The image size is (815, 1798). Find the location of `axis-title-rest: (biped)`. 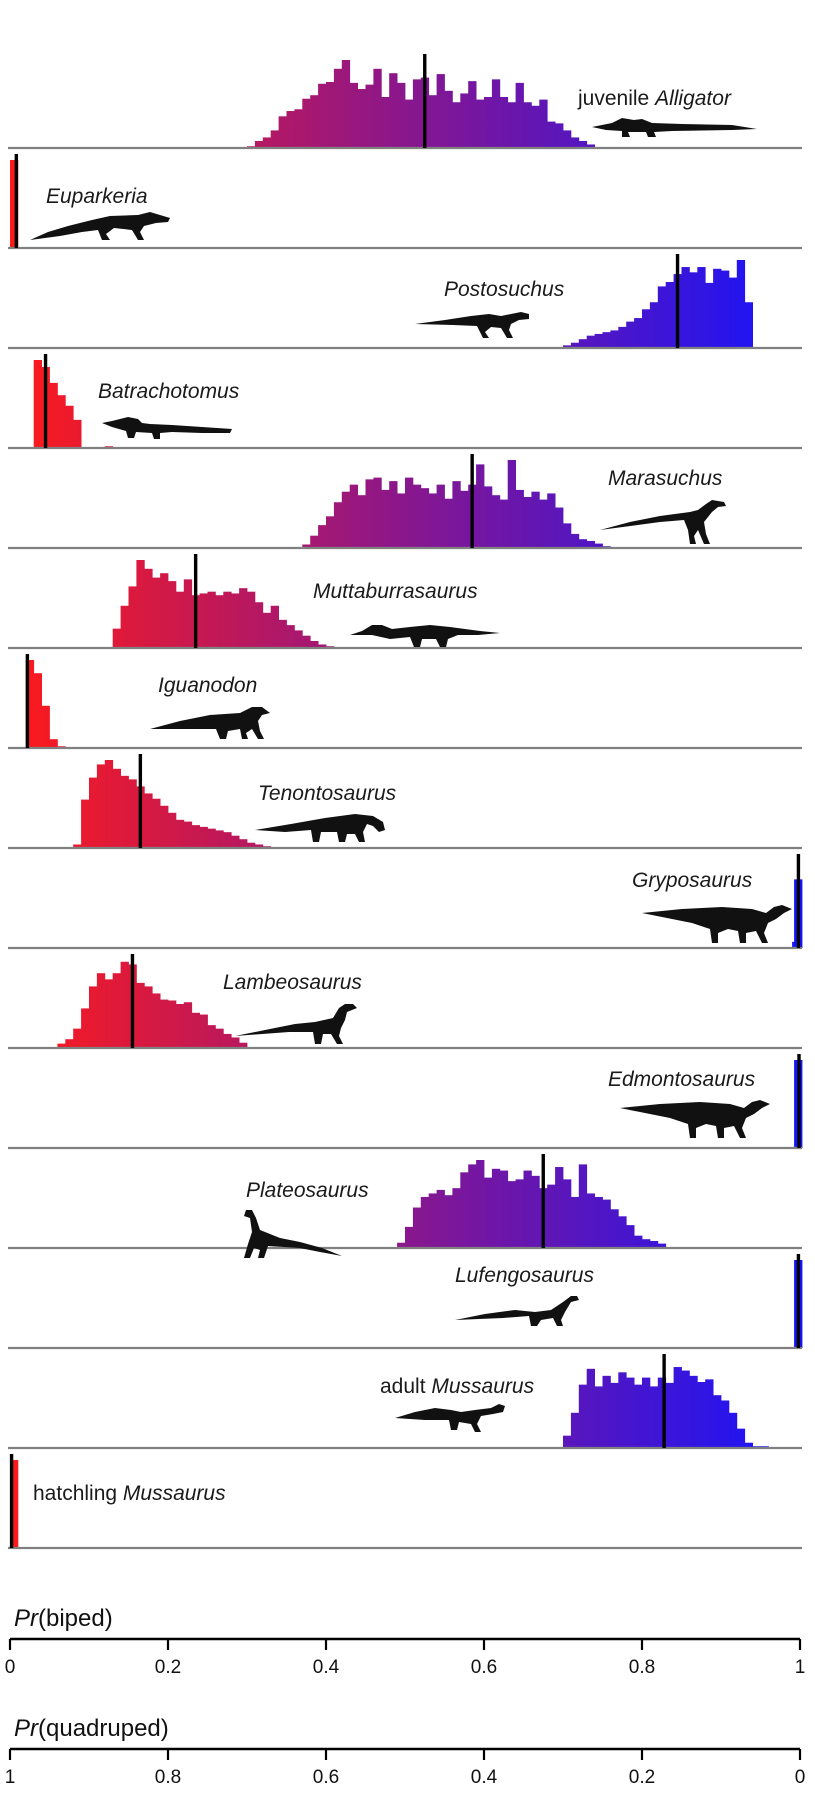

axis-title-rest: (biped) is located at coordinates (75, 1618).